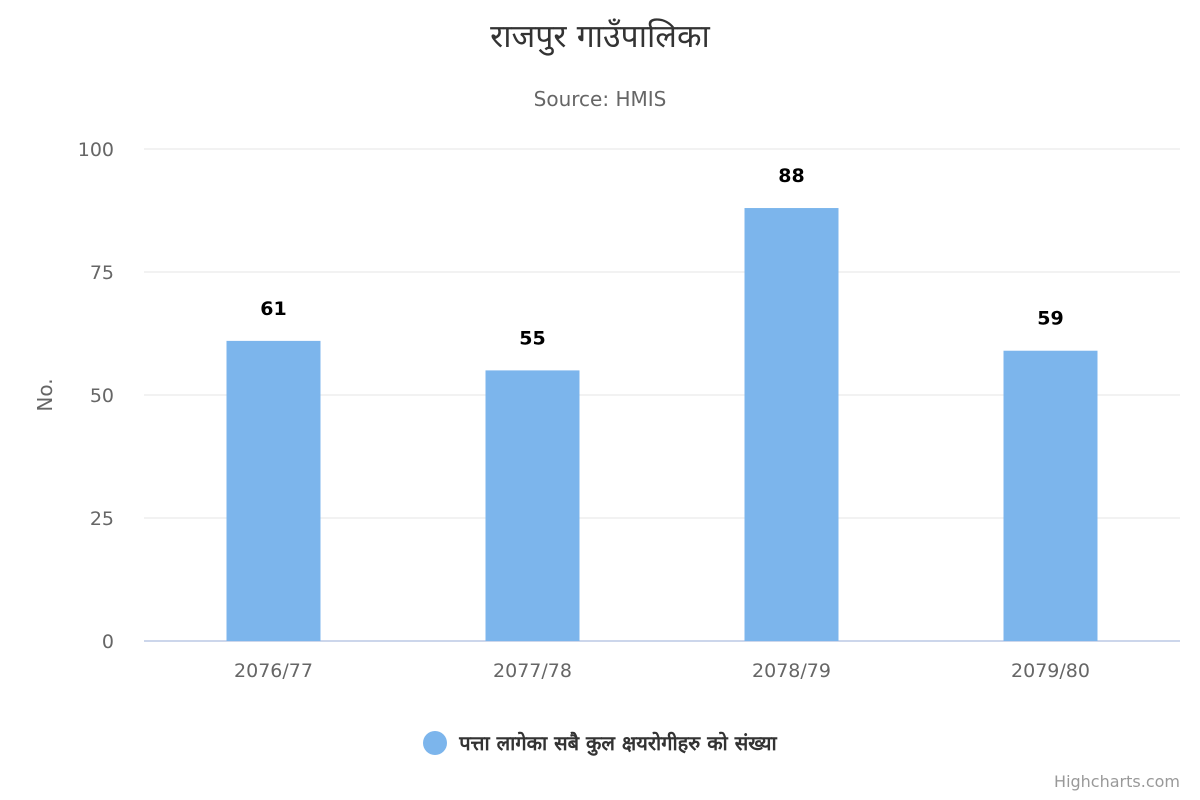 The image size is (1200, 800). I want to click on y-tick-label: 50, so click(102, 396).